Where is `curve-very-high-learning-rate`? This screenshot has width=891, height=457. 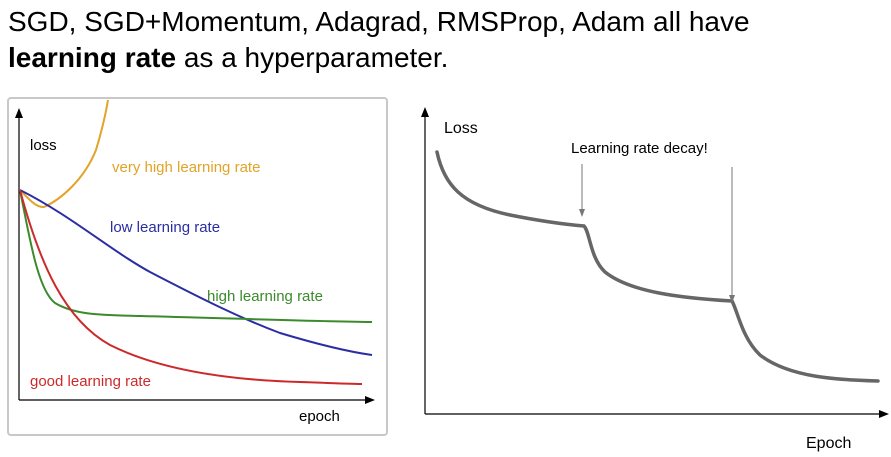 curve-very-high-learning-rate is located at coordinates (64, 154).